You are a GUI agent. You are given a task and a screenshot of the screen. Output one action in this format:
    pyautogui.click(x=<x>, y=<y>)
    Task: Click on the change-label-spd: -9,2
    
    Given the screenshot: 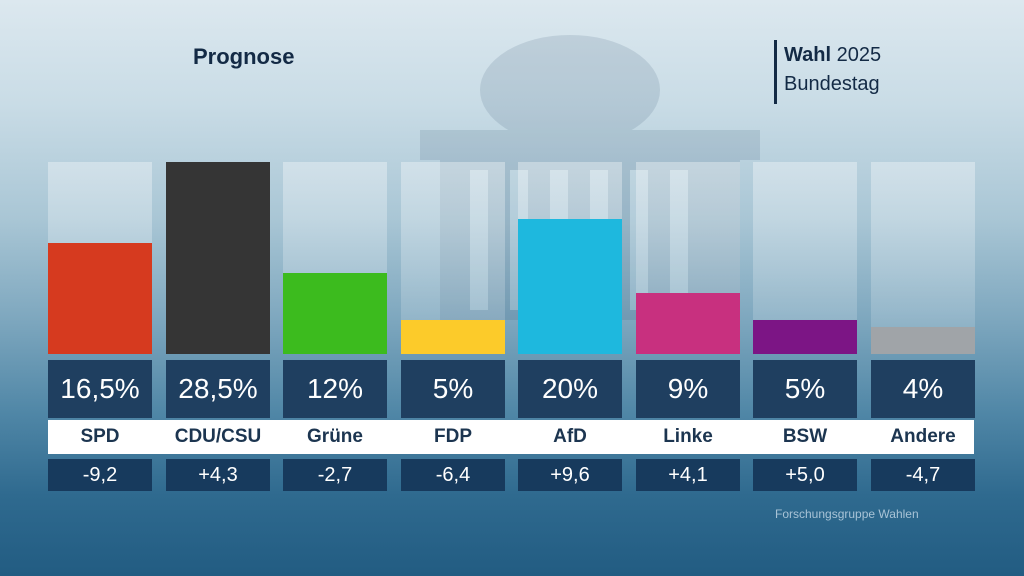 What is the action you would take?
    pyautogui.click(x=100, y=475)
    